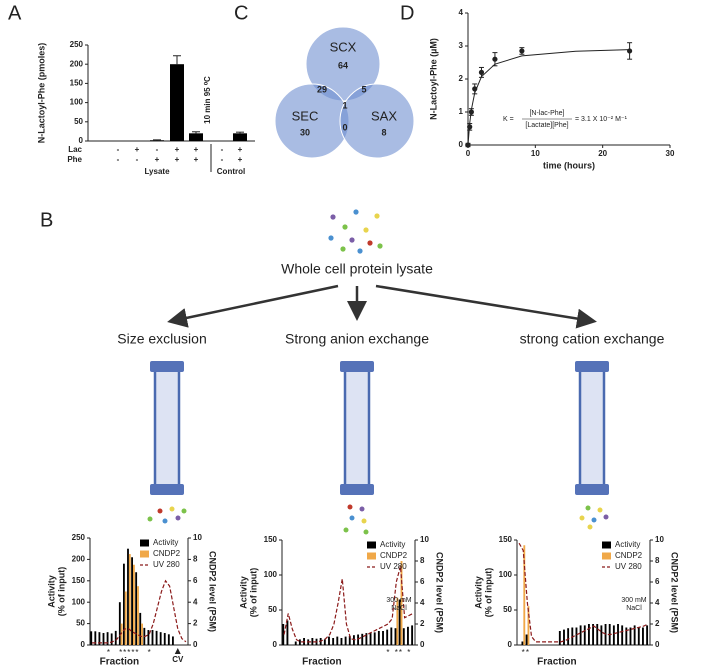 Image resolution: width=713 pixels, height=668 pixels. I want to click on panel-label: C, so click(241, 13).